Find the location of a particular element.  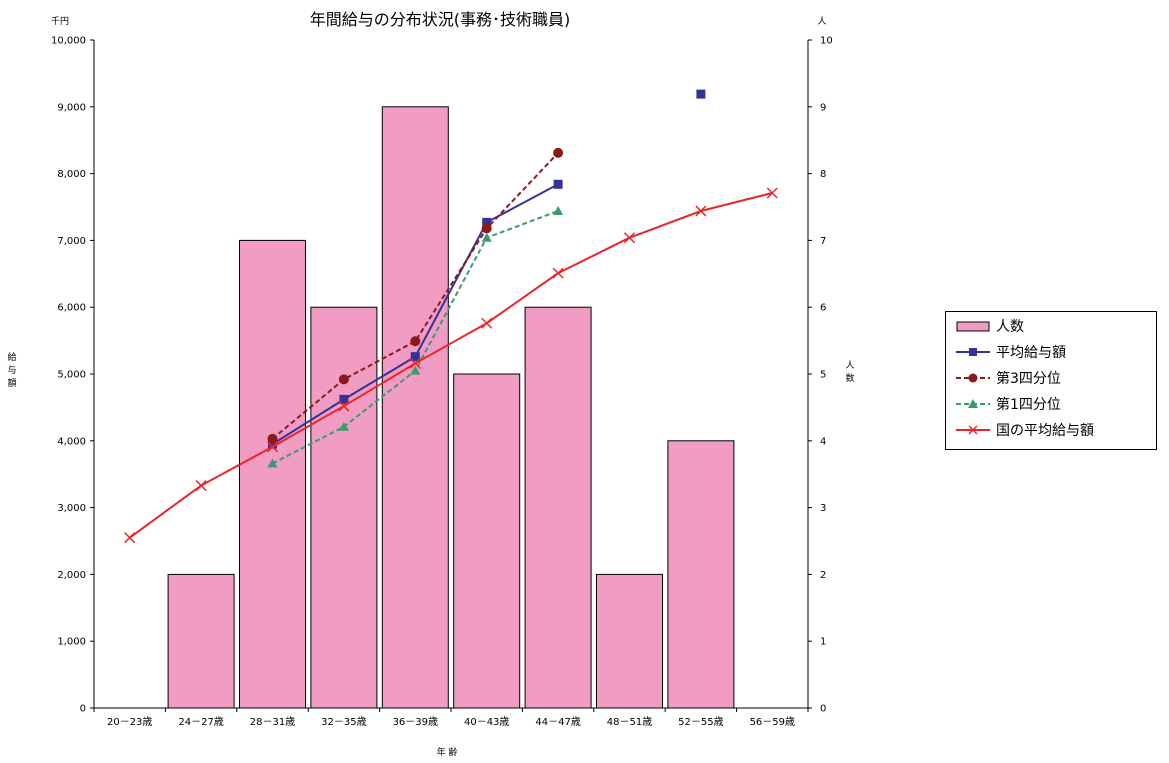

x-tick-label-8: 52－55歳 is located at coordinates (700, 722).